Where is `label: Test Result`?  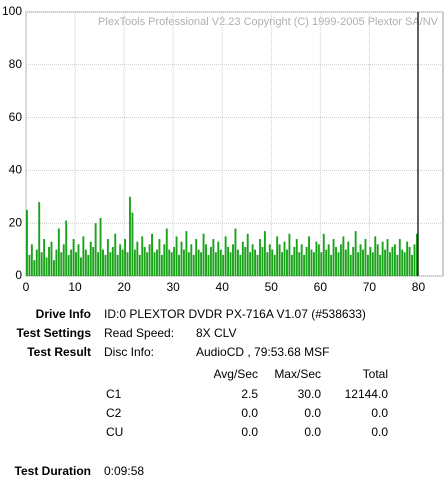 label: Test Result is located at coordinates (59, 352).